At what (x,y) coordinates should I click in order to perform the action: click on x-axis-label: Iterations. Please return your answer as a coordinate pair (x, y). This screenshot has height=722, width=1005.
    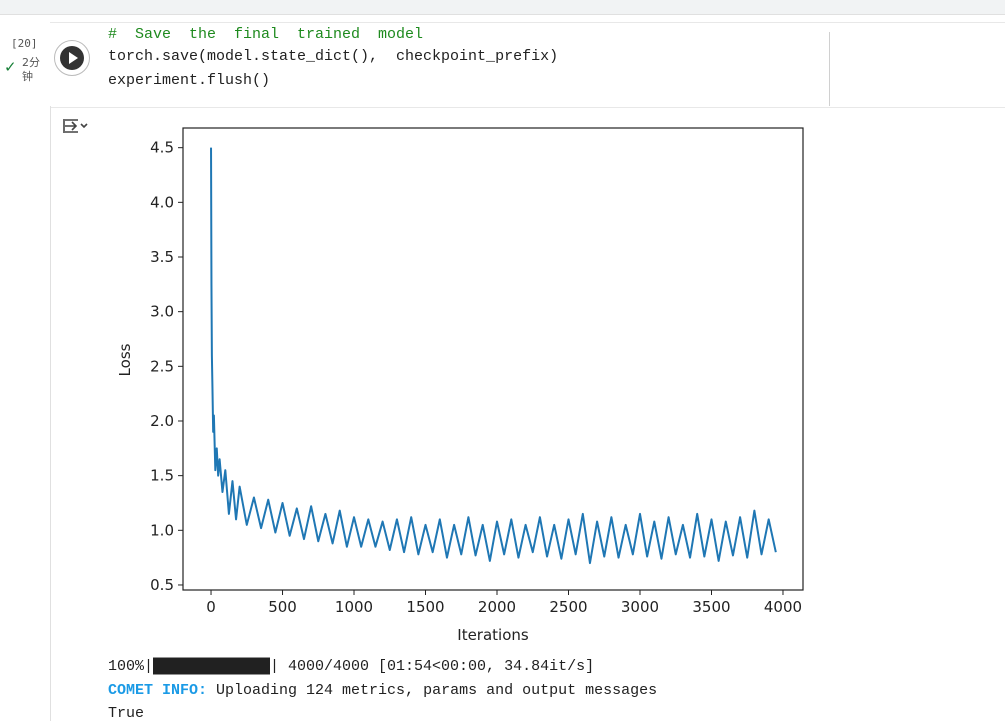
    Looking at the image, I should click on (493, 635).